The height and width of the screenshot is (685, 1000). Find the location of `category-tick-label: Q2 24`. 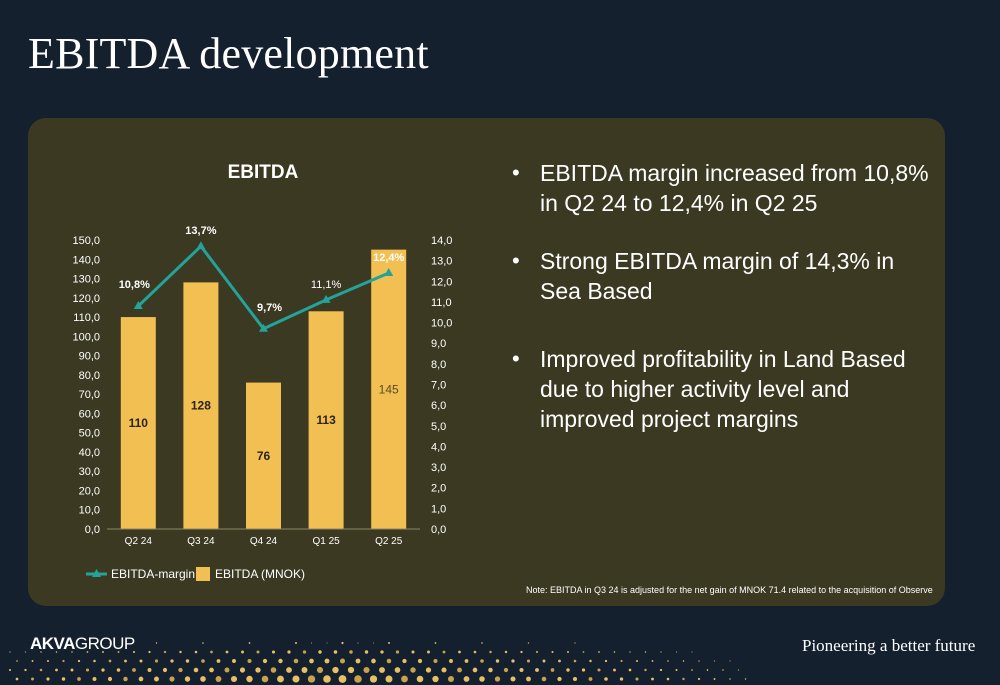

category-tick-label: Q2 24 is located at coordinates (139, 541).